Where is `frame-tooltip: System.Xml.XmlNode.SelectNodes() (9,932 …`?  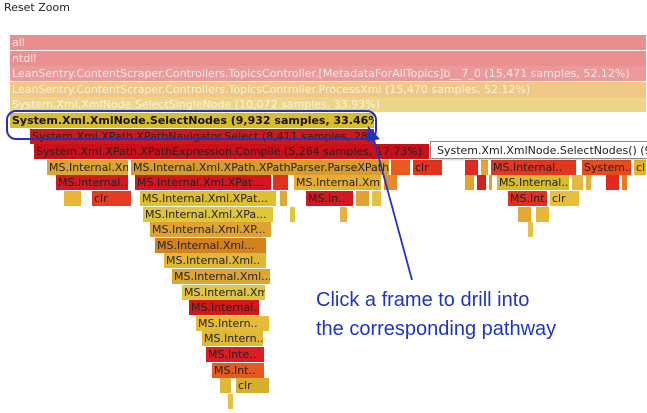
frame-tooltip: System.Xml.XmlNode.SelectNodes() (9,932 … is located at coordinates (538, 150).